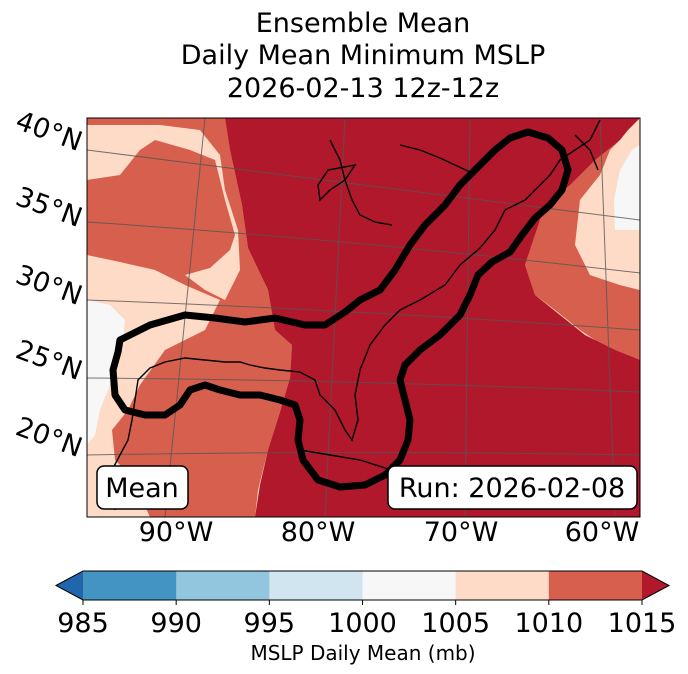  What do you see at coordinates (548, 623) in the screenshot?
I see `colorbar-tick-label: 1010` at bounding box center [548, 623].